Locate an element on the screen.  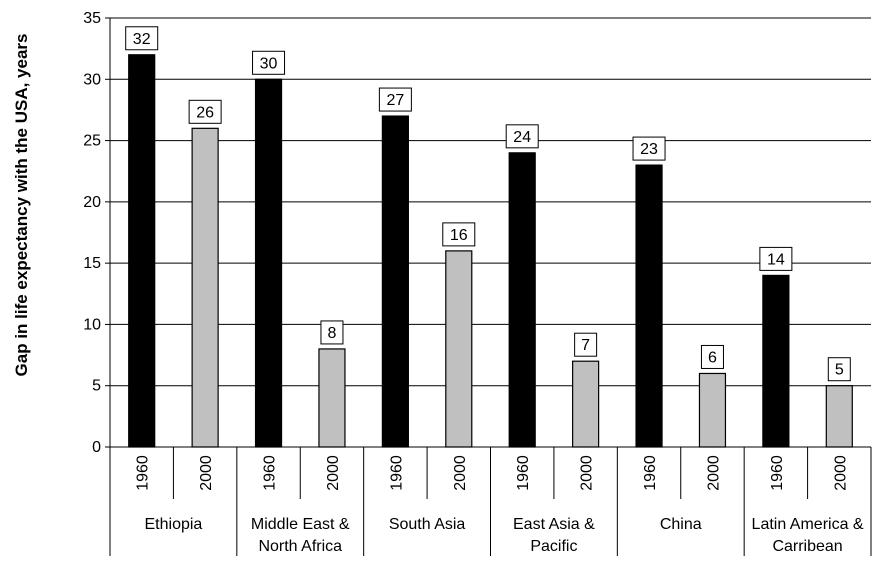
data-label: 24 is located at coordinates (522, 137).